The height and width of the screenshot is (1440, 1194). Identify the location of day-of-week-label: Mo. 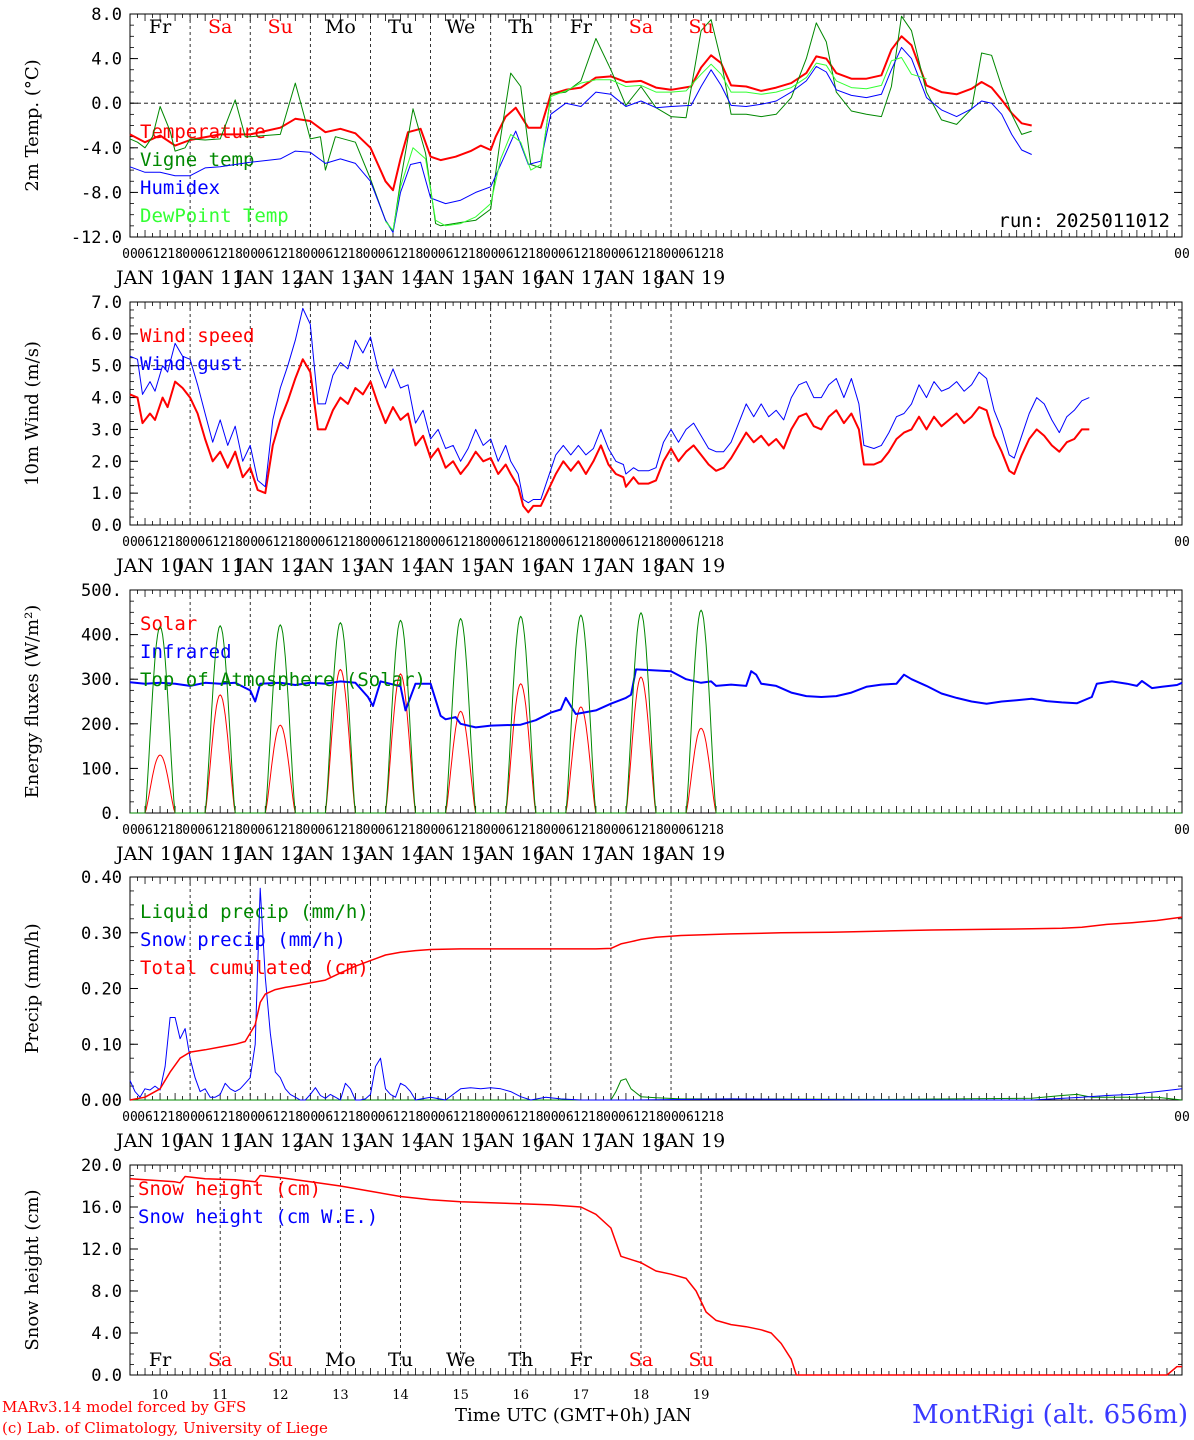
(340, 27).